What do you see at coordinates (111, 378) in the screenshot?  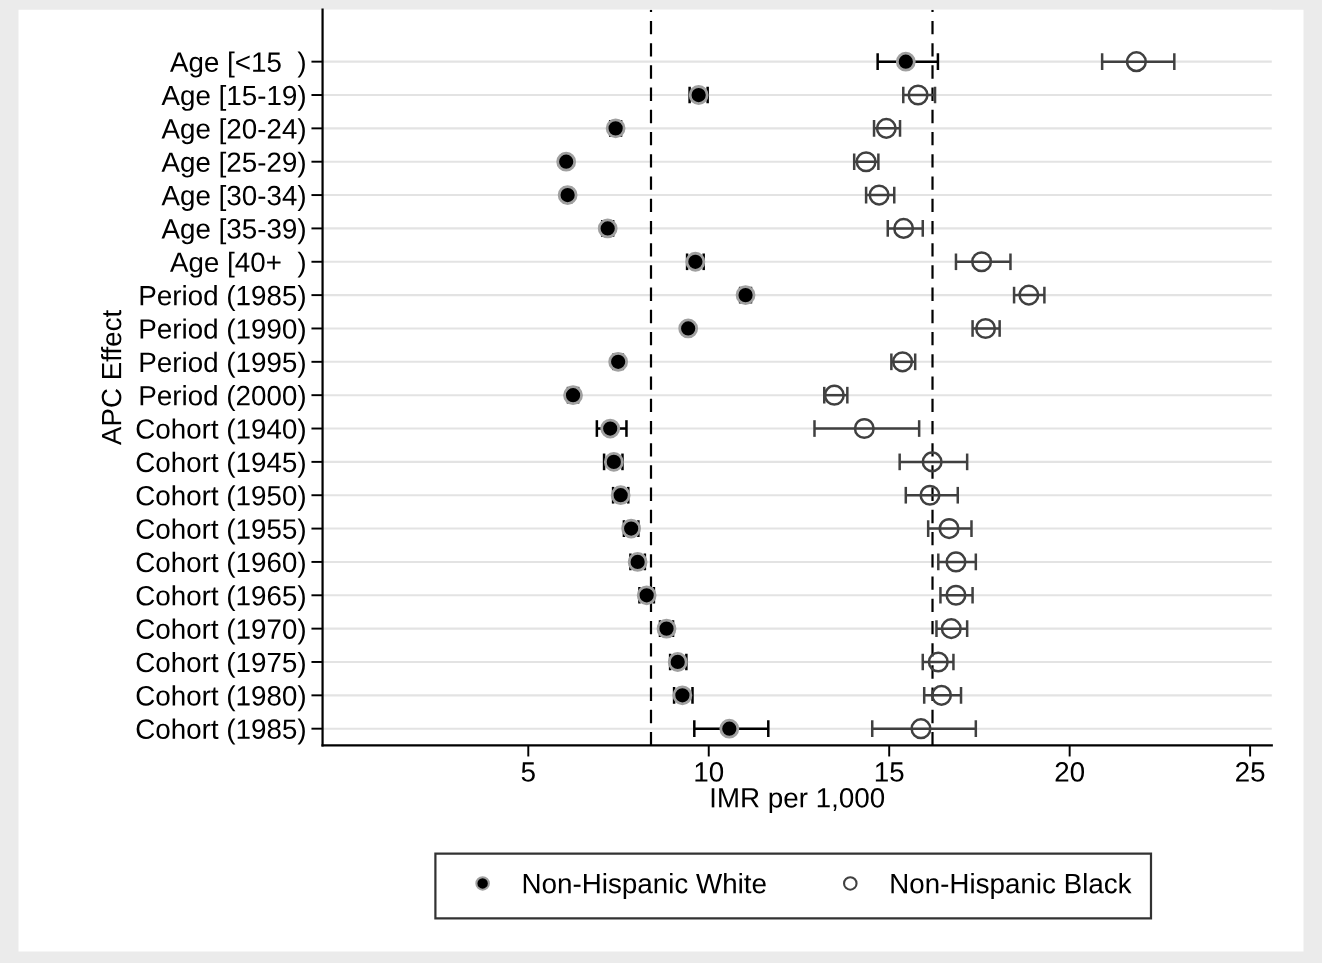 I see `y-axis-title: APC Effect` at bounding box center [111, 378].